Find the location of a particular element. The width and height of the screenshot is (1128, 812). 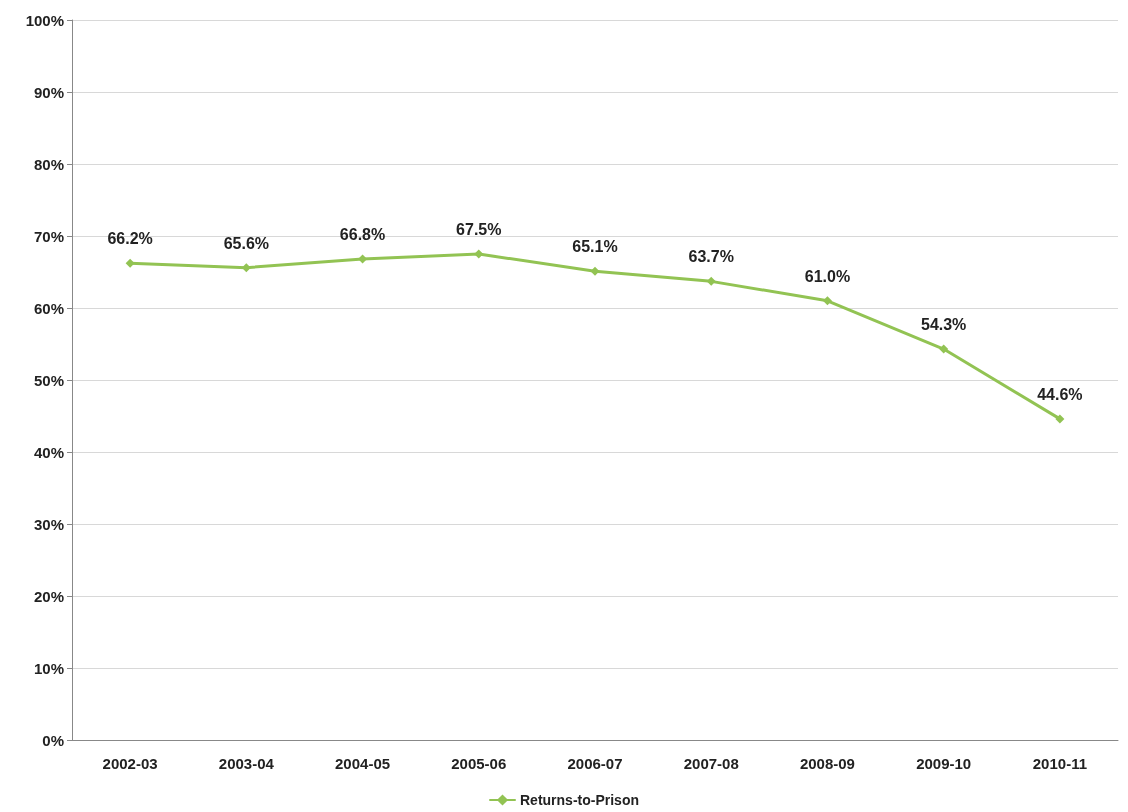

data-label: 44.6% is located at coordinates (1060, 394).